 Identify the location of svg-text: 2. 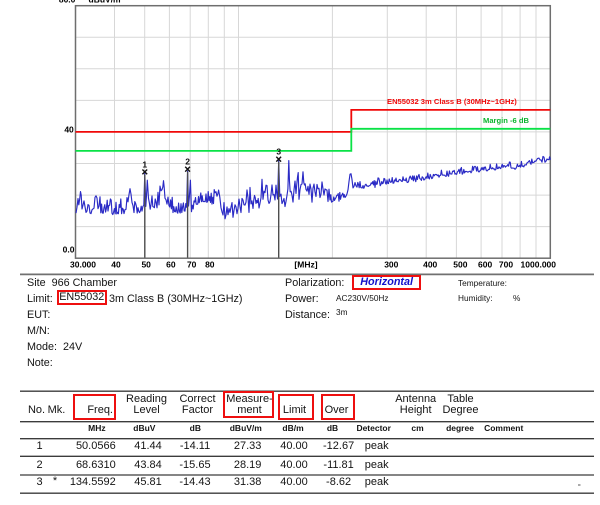
(187, 162).